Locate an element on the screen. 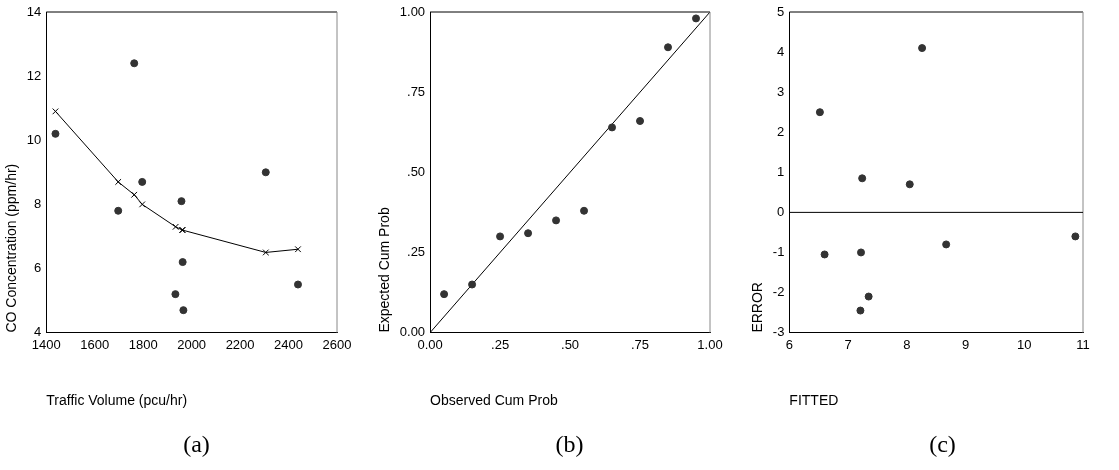 The image size is (1119, 470). x-axis-title: Traffic Volume (pcu/hr) is located at coordinates (117, 400).